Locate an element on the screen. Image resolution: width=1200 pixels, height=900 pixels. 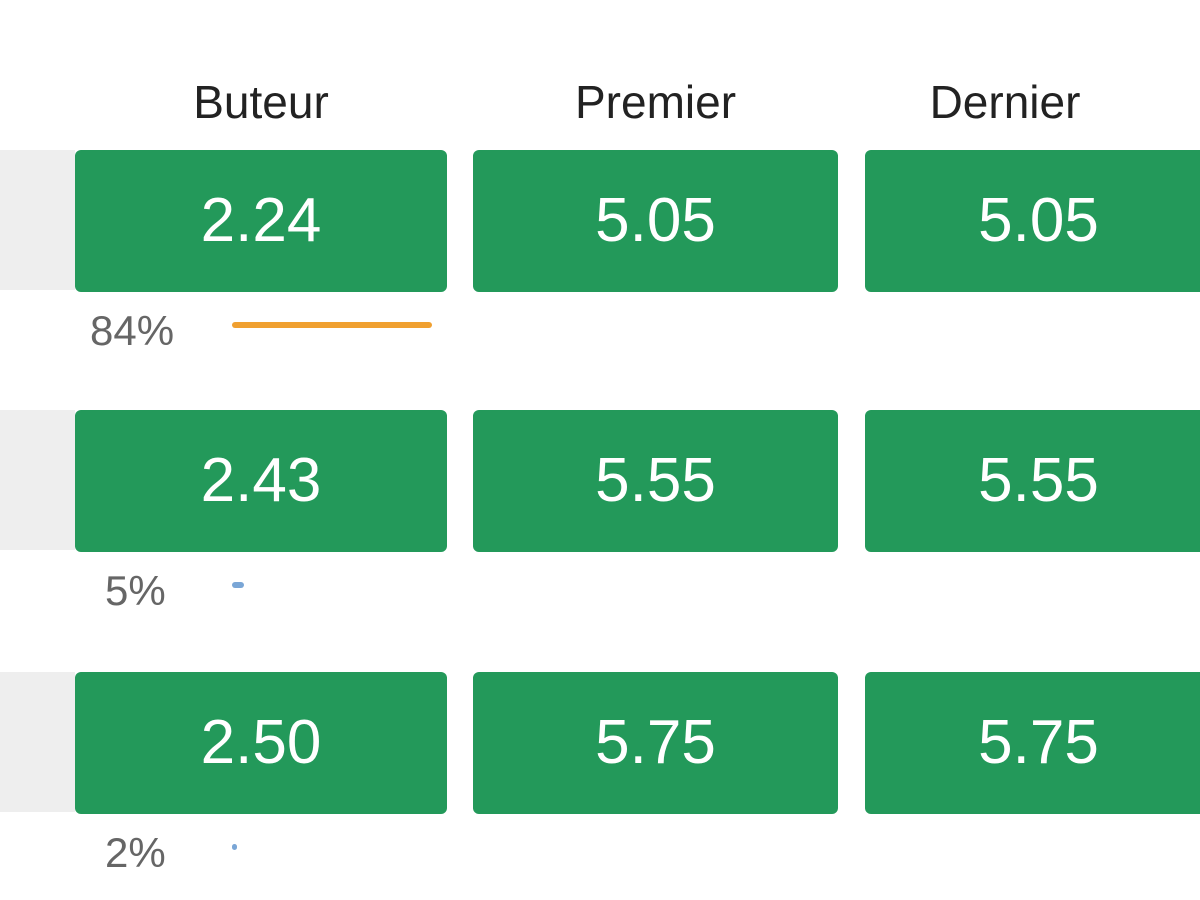
odds-button: 2.50 is located at coordinates (261, 743).